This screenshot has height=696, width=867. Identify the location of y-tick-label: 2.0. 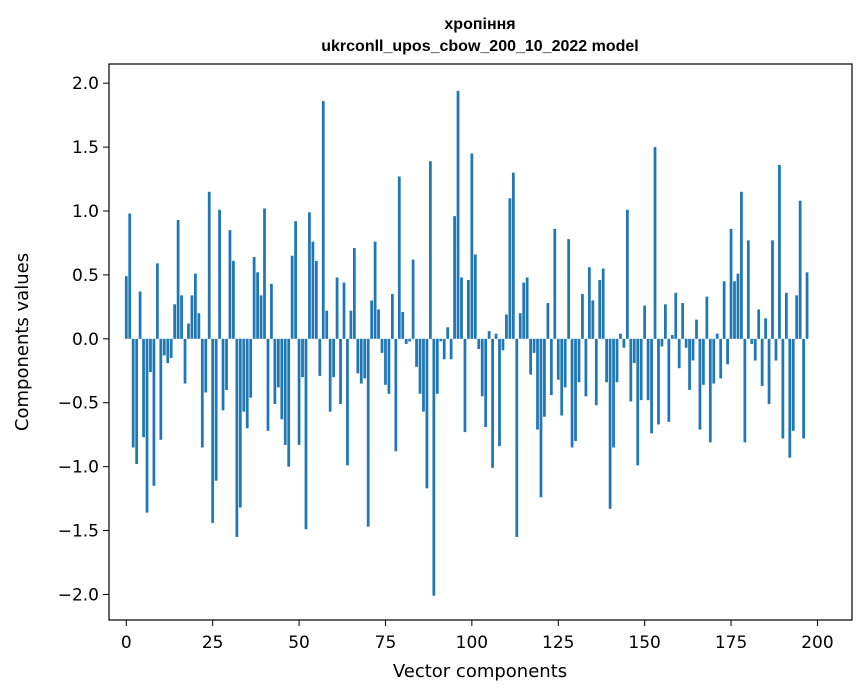
(85, 84).